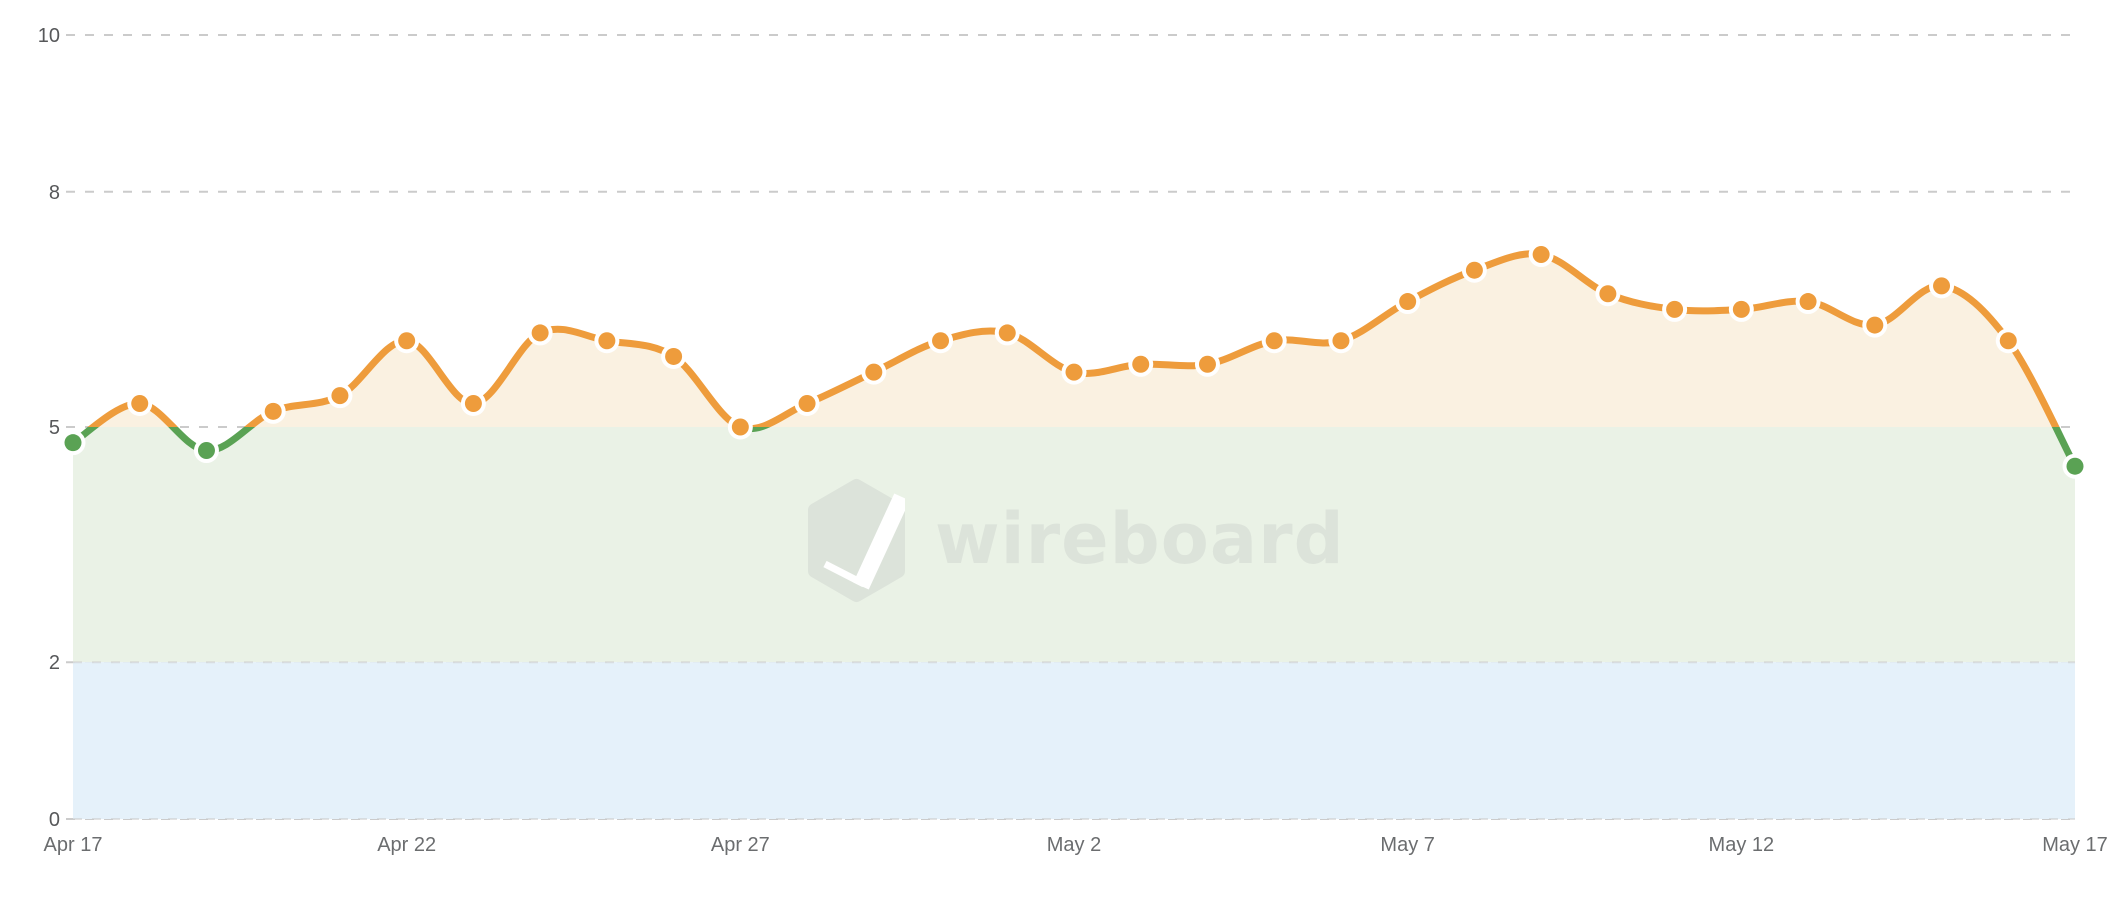  I want to click on x-axis-label: Apr 27, so click(740, 845).